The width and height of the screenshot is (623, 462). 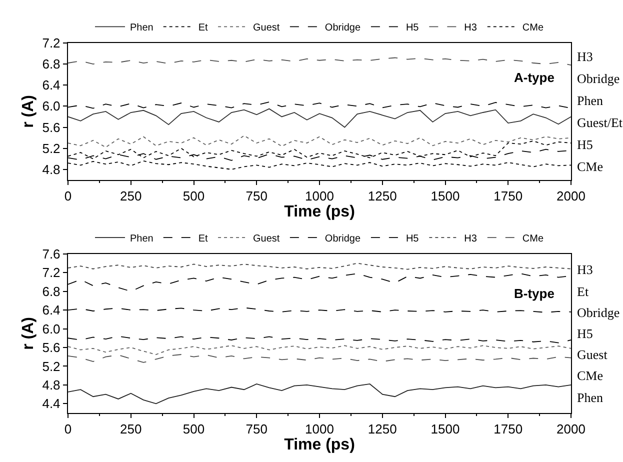 What do you see at coordinates (534, 293) in the screenshot?
I see `text: B-type` at bounding box center [534, 293].